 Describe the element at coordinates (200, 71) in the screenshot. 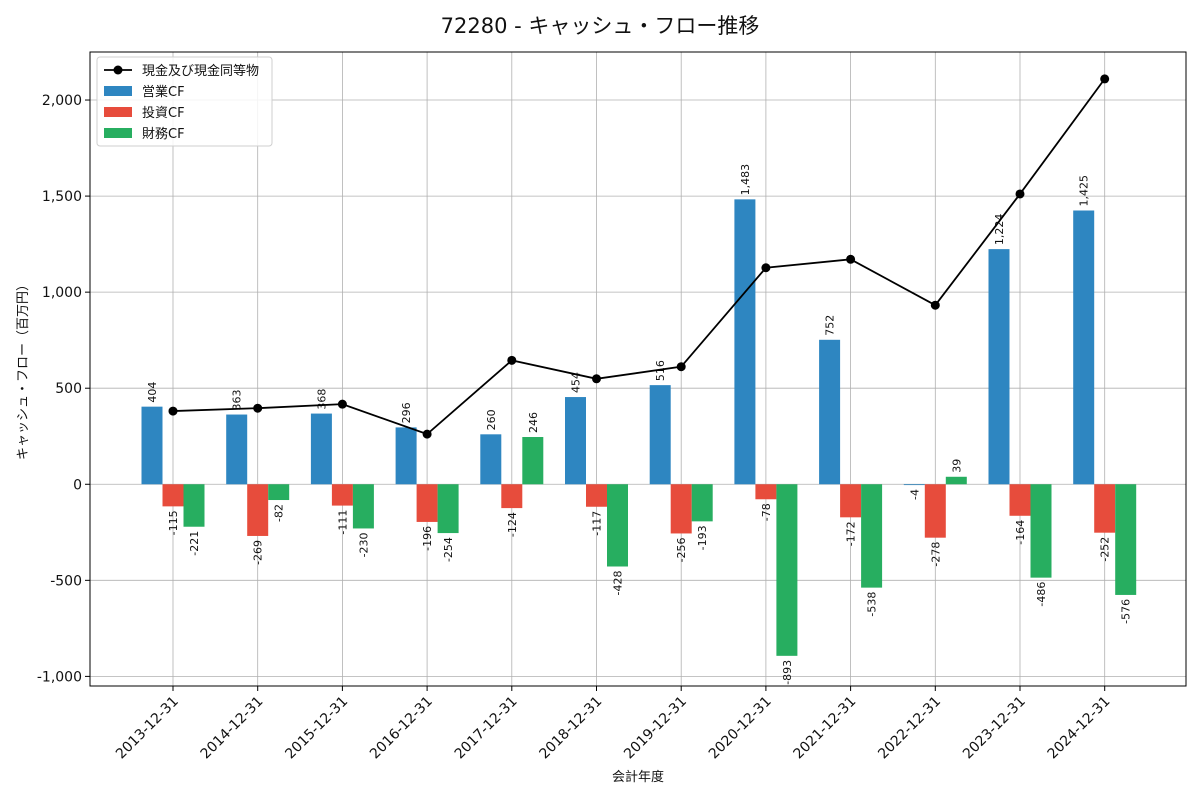

I see `legend-label: 現金及び現金同等物` at that location.